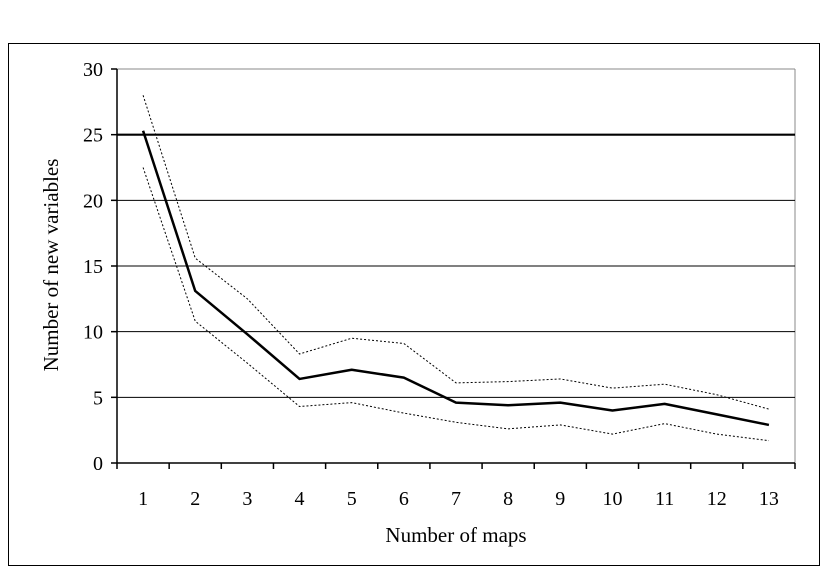 The width and height of the screenshot is (830, 586). Describe the element at coordinates (404, 499) in the screenshot. I see `x-tick-label-6: 6` at that location.